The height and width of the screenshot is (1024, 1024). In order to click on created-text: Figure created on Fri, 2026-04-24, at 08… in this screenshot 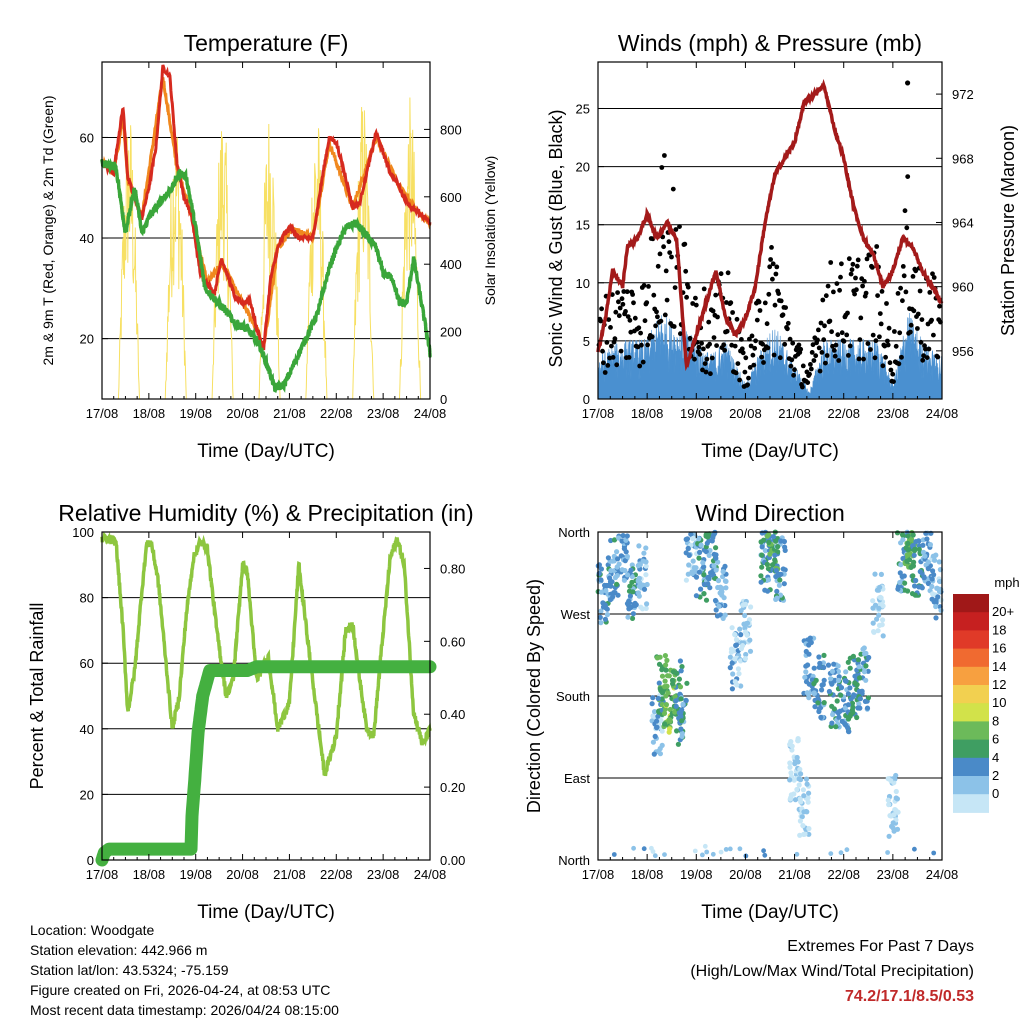, I will do `click(180, 990)`.